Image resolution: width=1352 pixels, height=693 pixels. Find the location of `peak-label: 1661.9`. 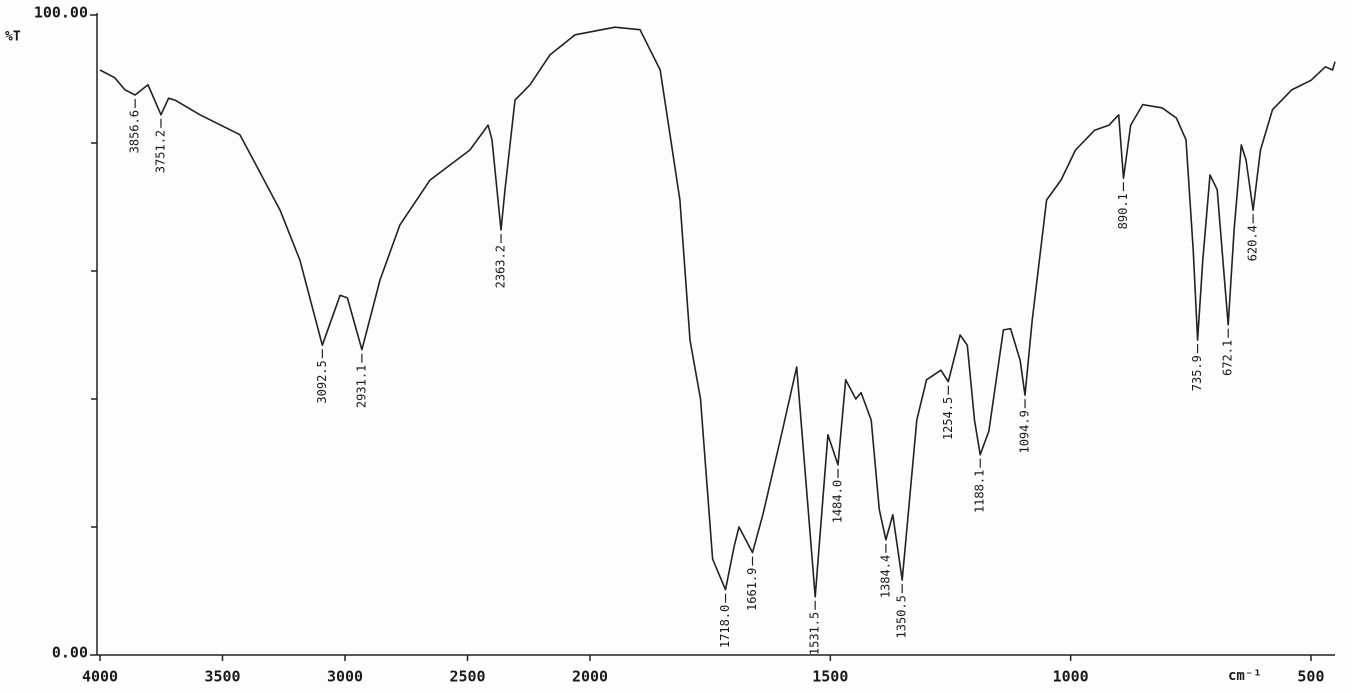

peak-label: 1661.9 is located at coordinates (752, 589).